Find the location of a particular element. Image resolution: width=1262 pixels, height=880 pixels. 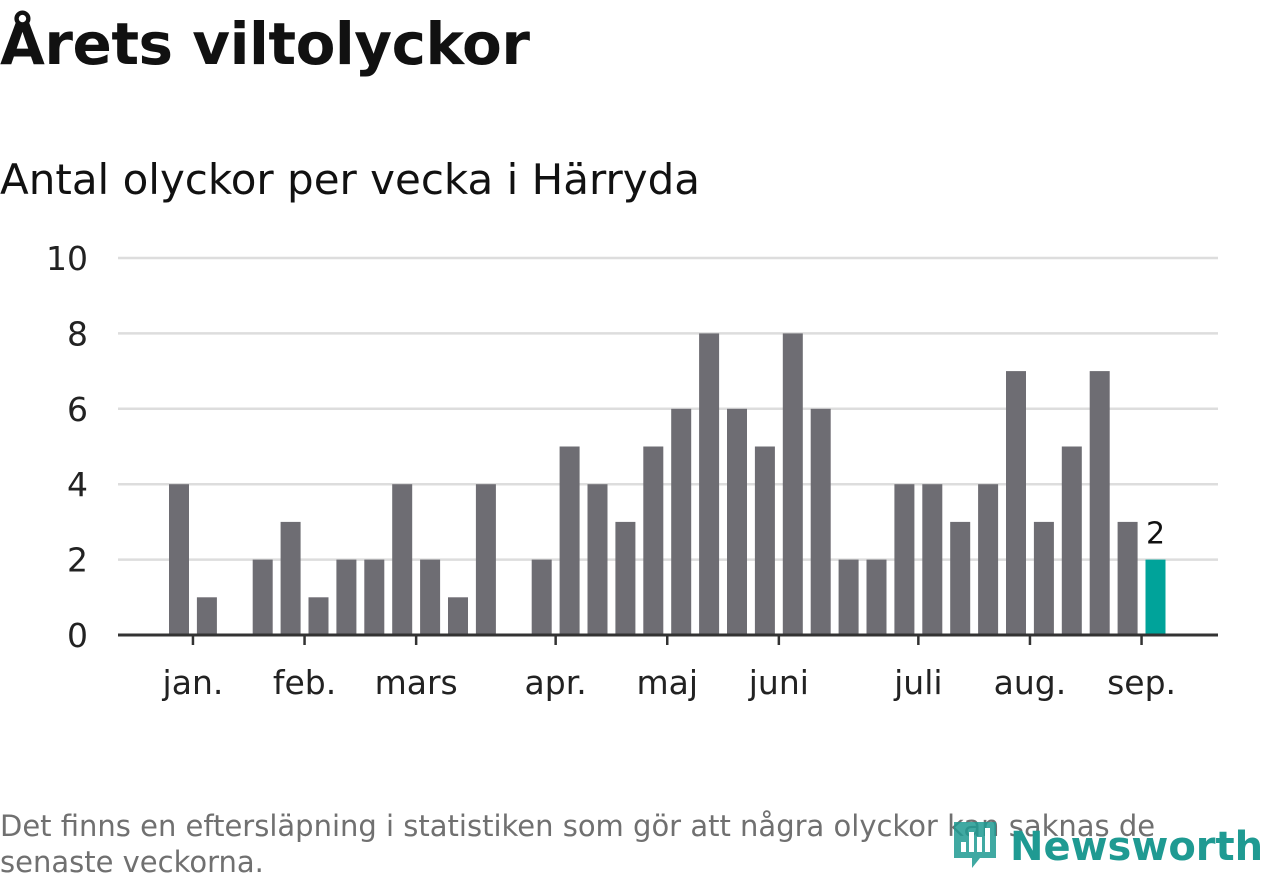

y-tick-label: 4 is located at coordinates (77, 484).